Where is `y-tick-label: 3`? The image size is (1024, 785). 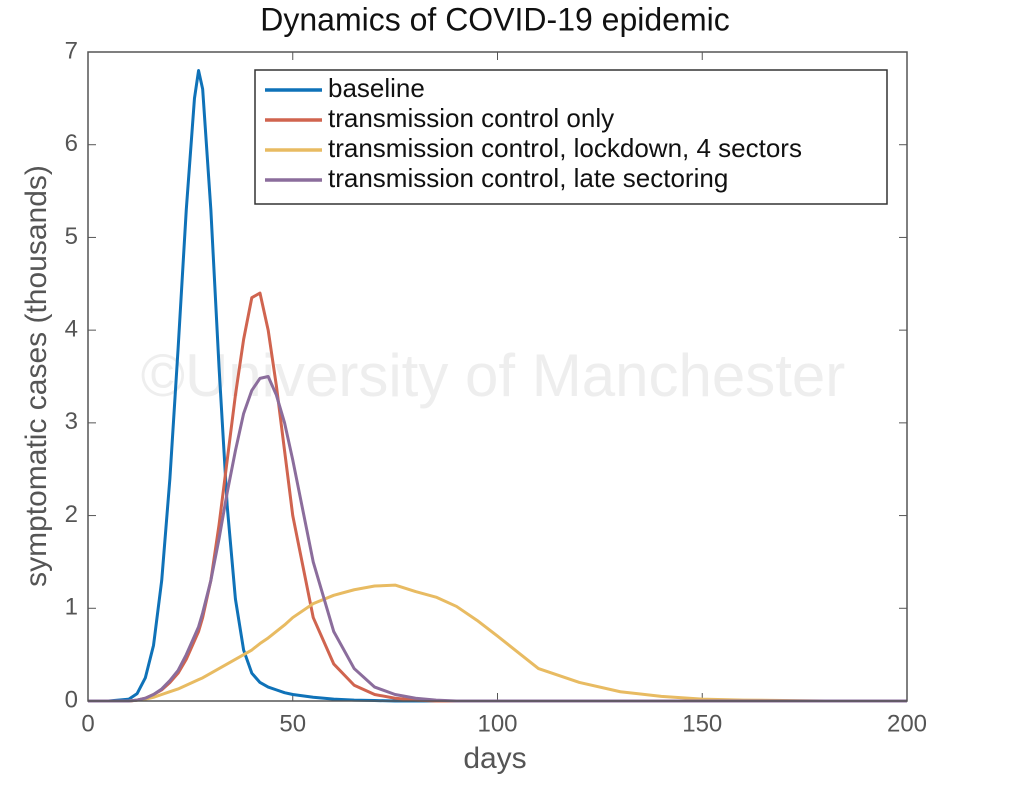
y-tick-label: 3 is located at coordinates (71, 421).